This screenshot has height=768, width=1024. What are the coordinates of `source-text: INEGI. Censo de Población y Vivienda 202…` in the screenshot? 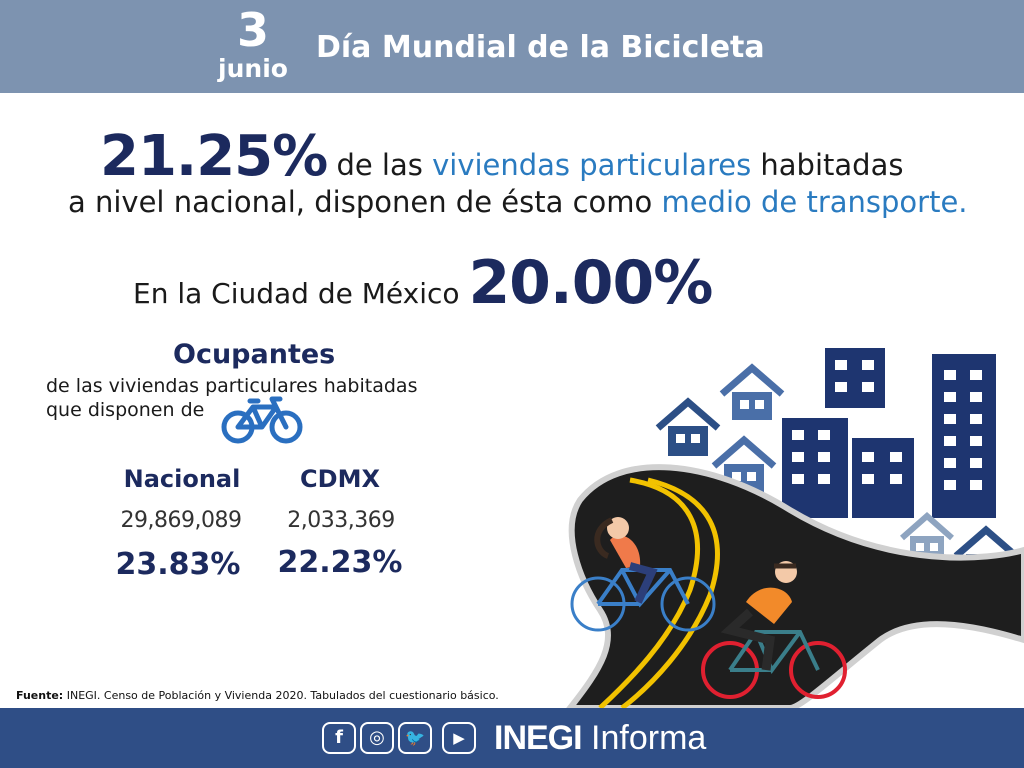 It's located at (281, 695).